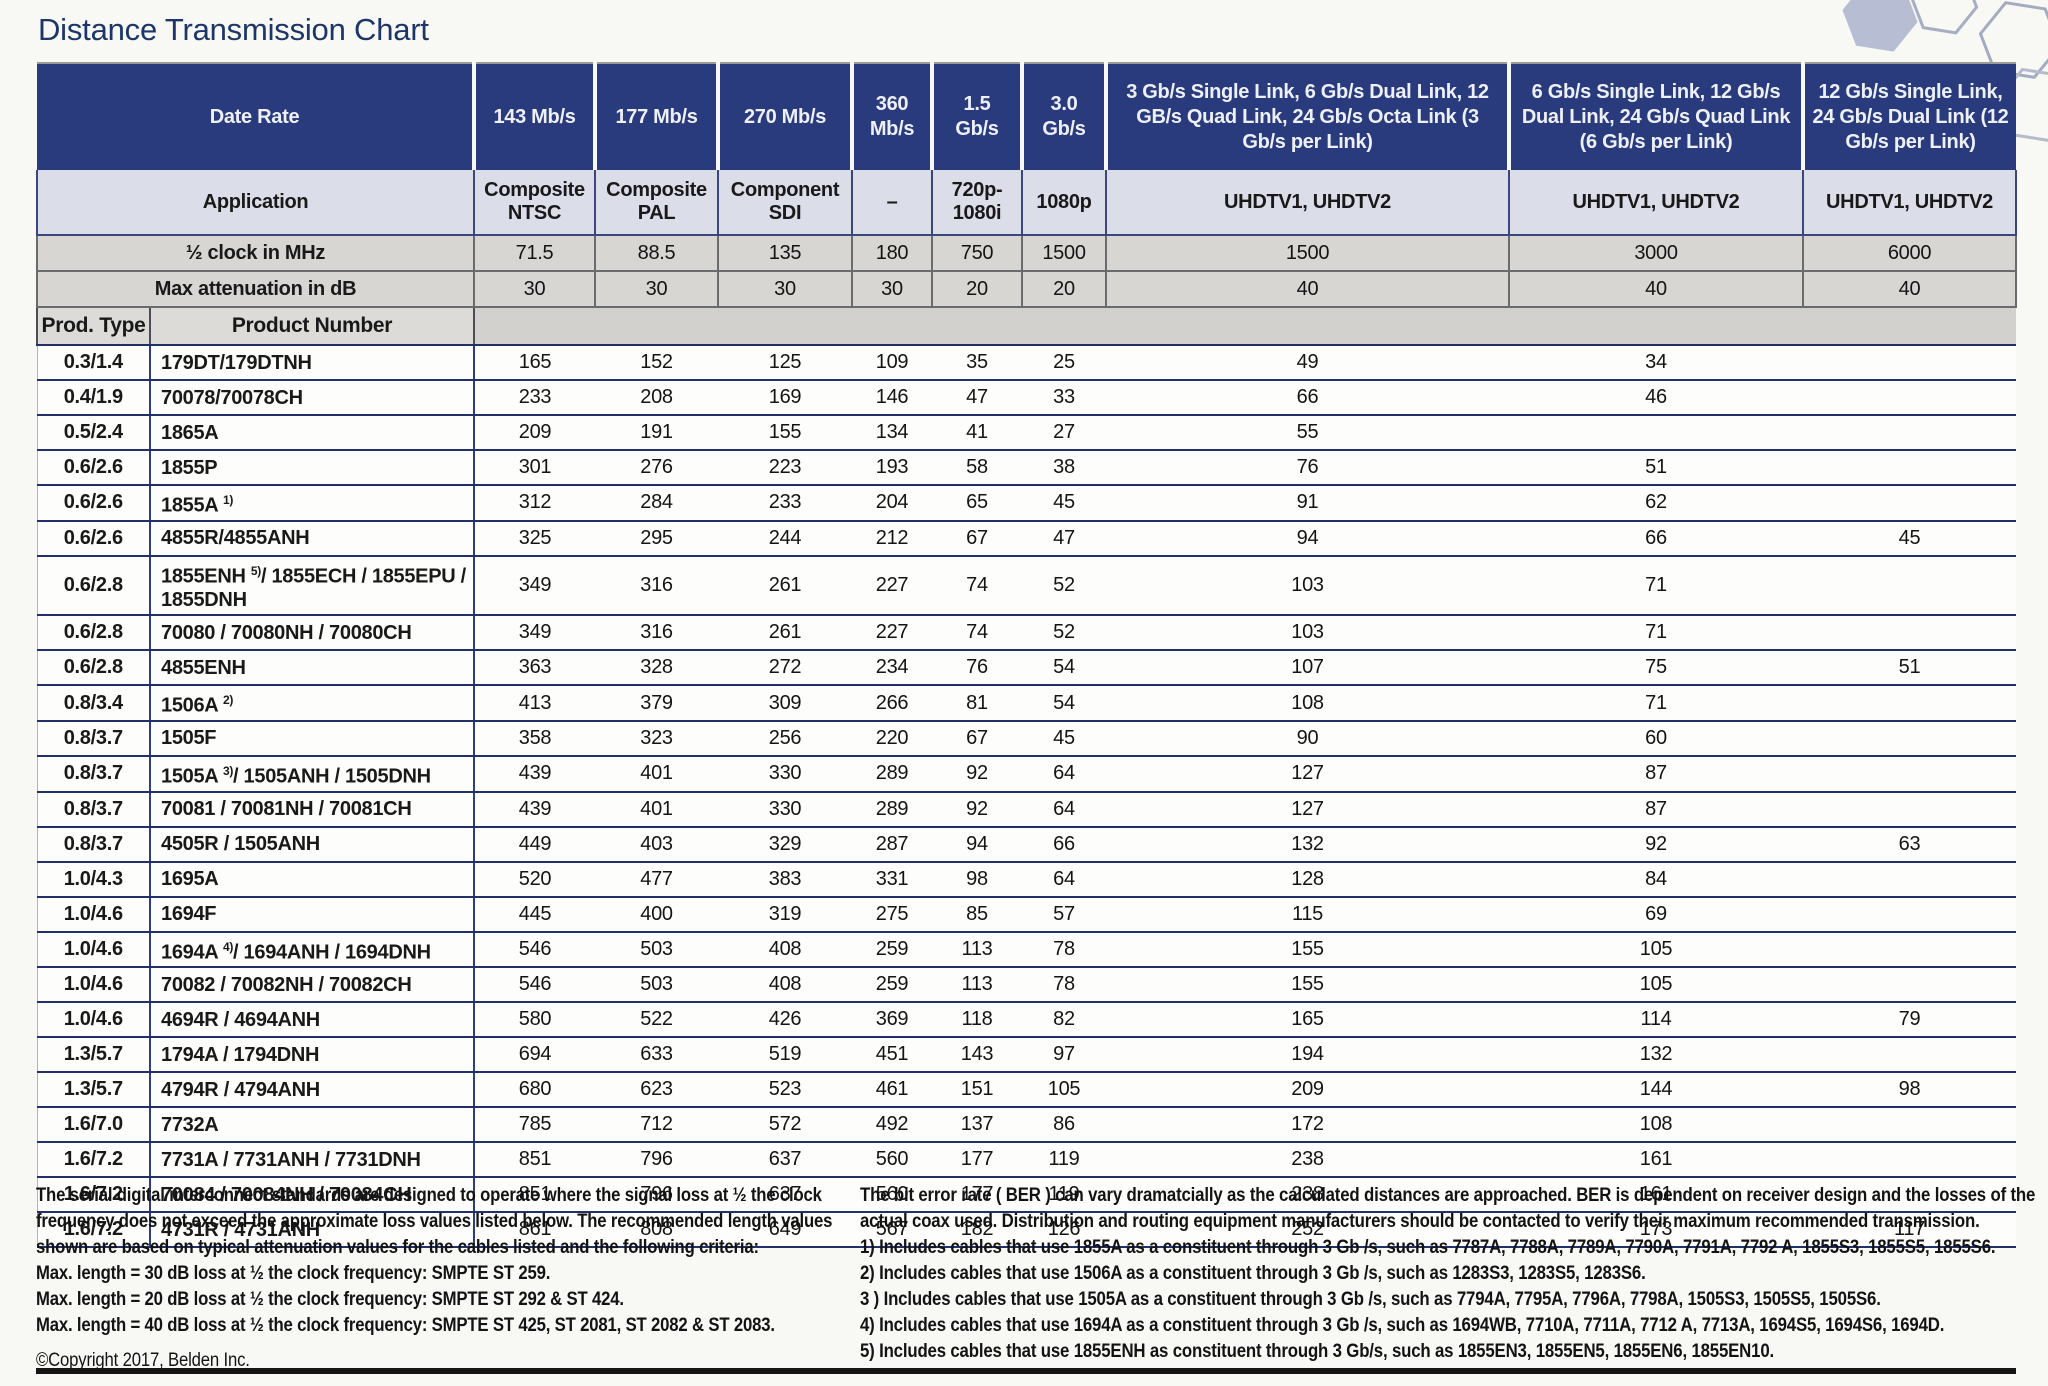  I want to click on distance-value-cell: 329, so click(785, 844).